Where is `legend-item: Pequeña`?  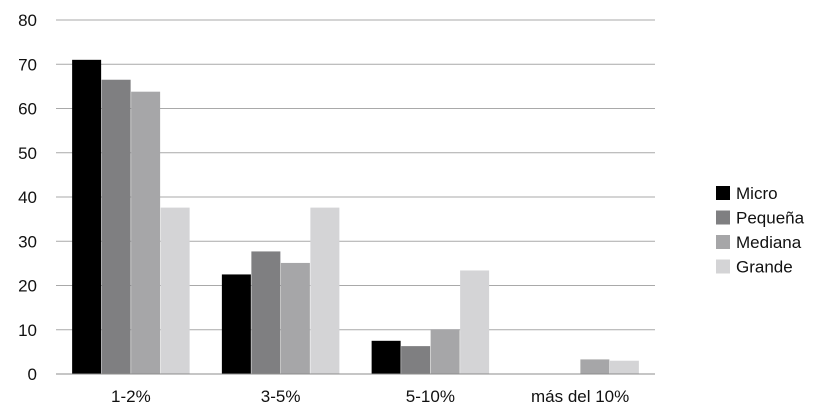
legend-item: Pequeña is located at coordinates (760, 218).